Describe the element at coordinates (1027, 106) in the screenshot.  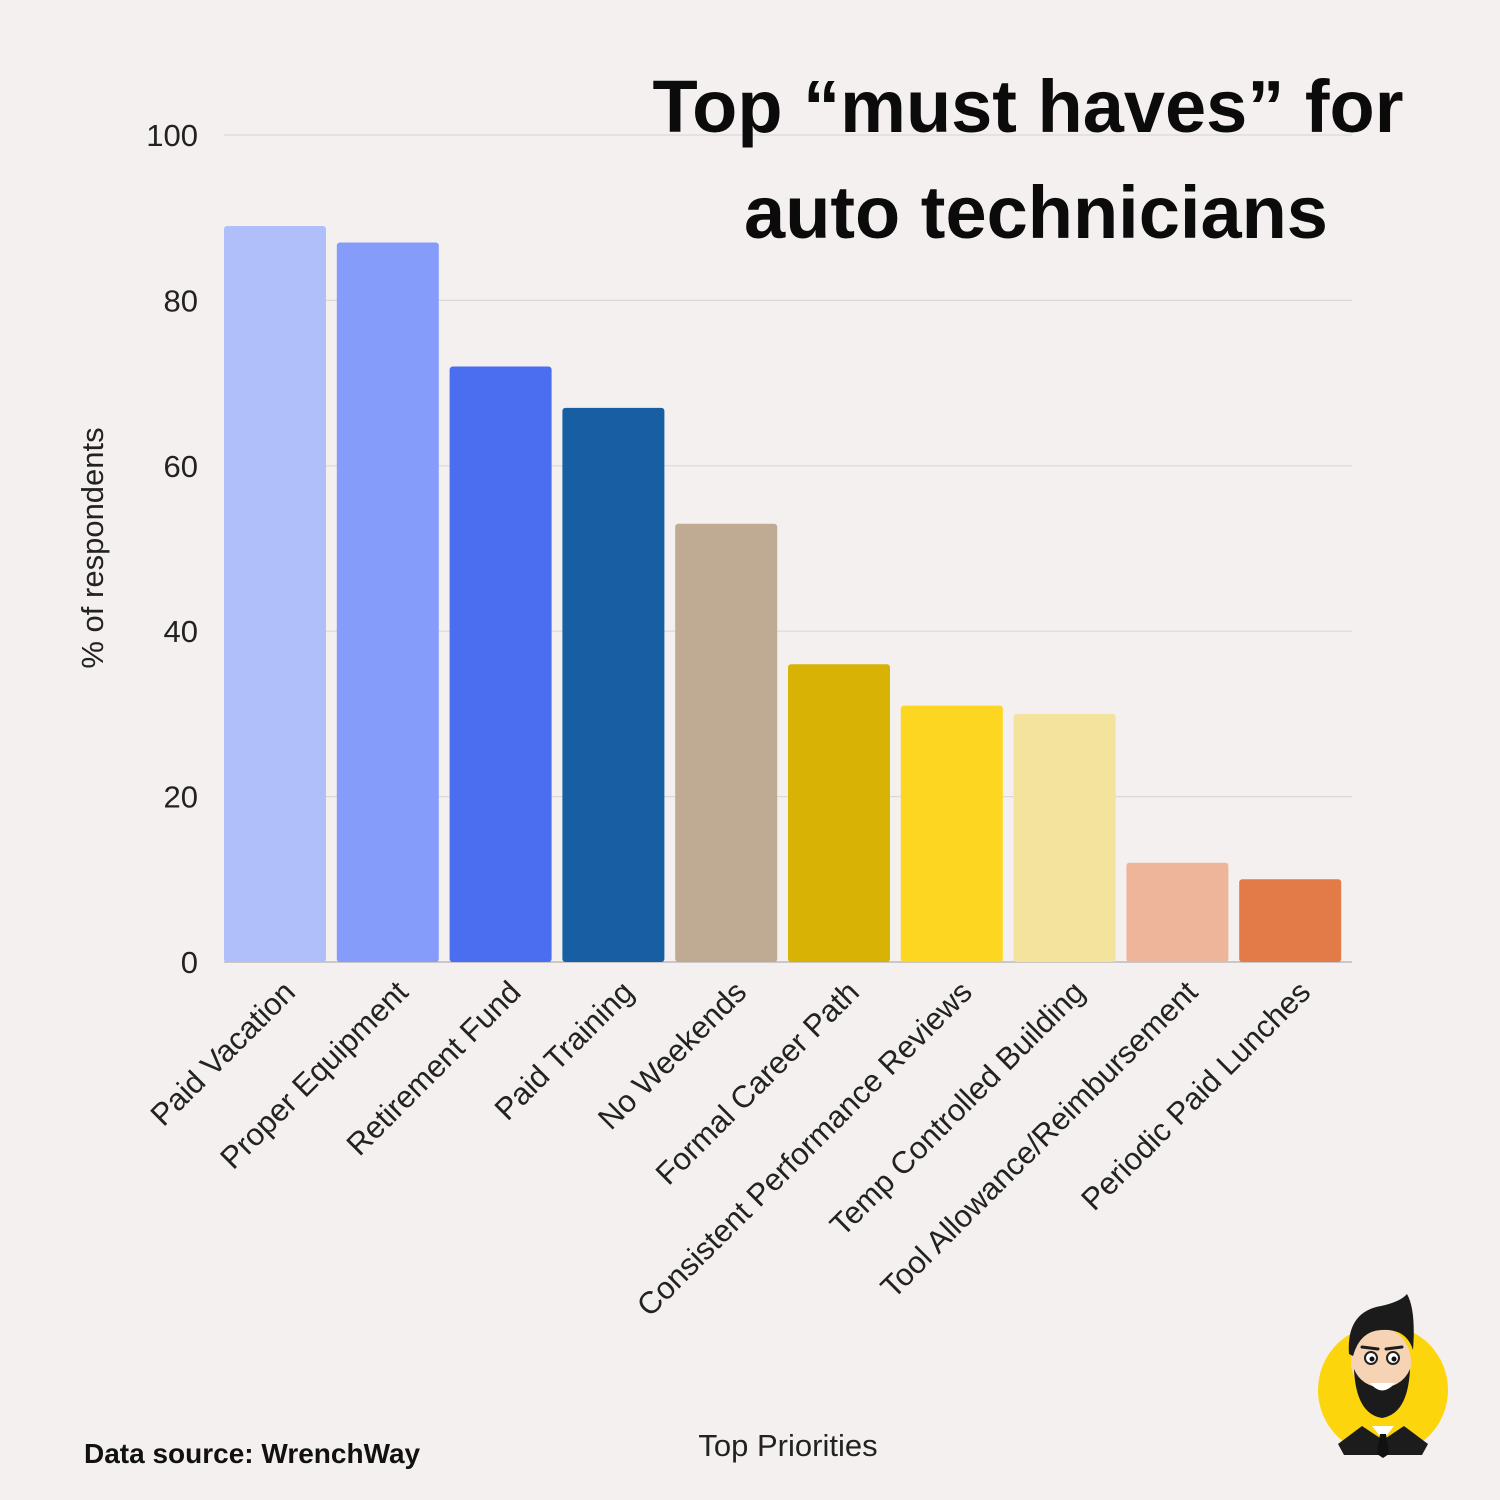
I see `chart-title-line-1: Top “must haves” for` at that location.